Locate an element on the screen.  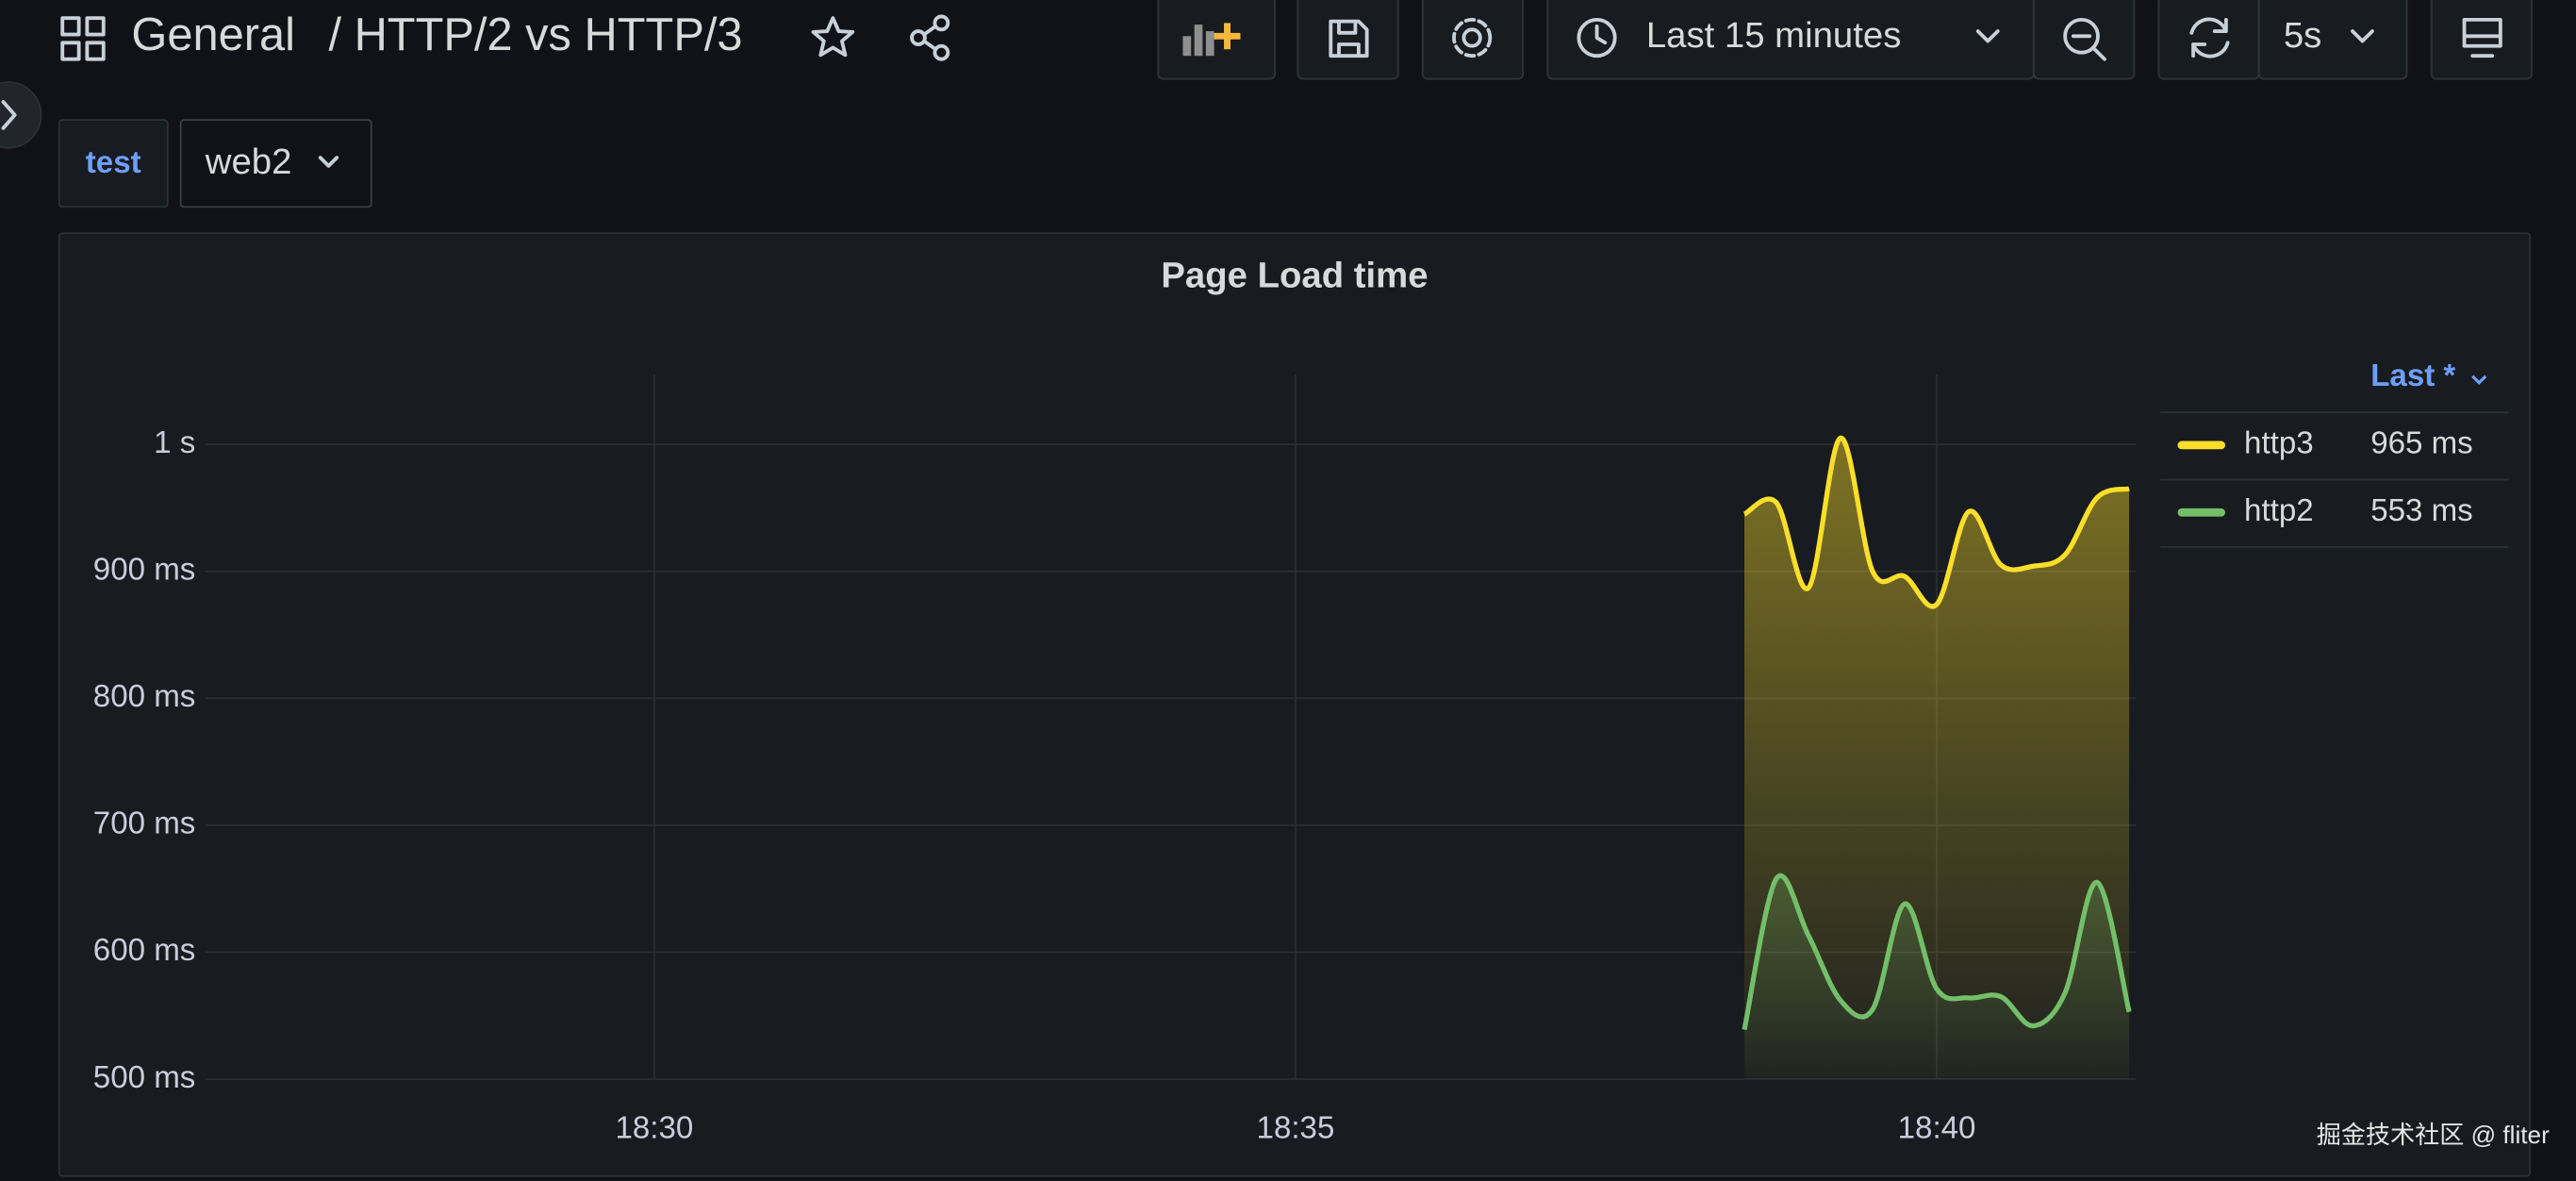
x-tick-label: 18:40 is located at coordinates (1937, 1128).